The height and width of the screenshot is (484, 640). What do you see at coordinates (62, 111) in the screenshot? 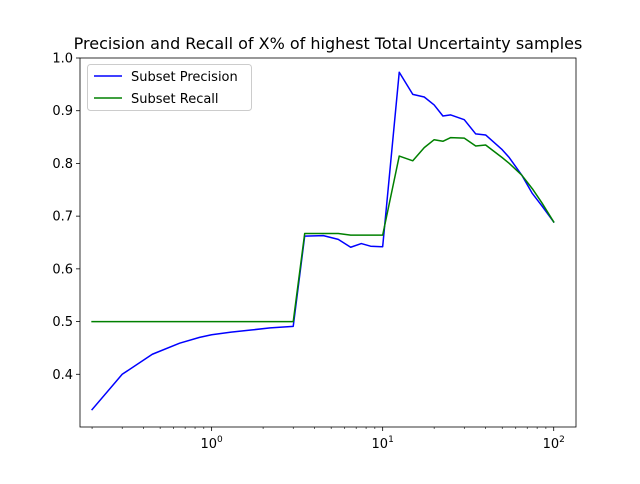
I see `y-tick-label: 0.9` at bounding box center [62, 111].